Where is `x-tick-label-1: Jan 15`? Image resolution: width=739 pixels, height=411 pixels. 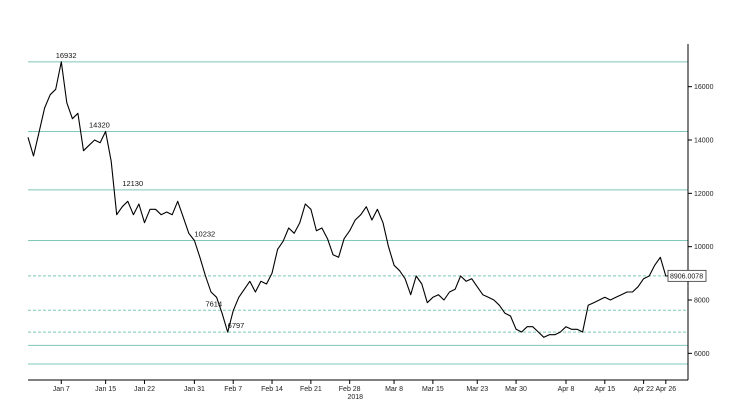
x-tick-label-1: Jan 15 is located at coordinates (105, 389).